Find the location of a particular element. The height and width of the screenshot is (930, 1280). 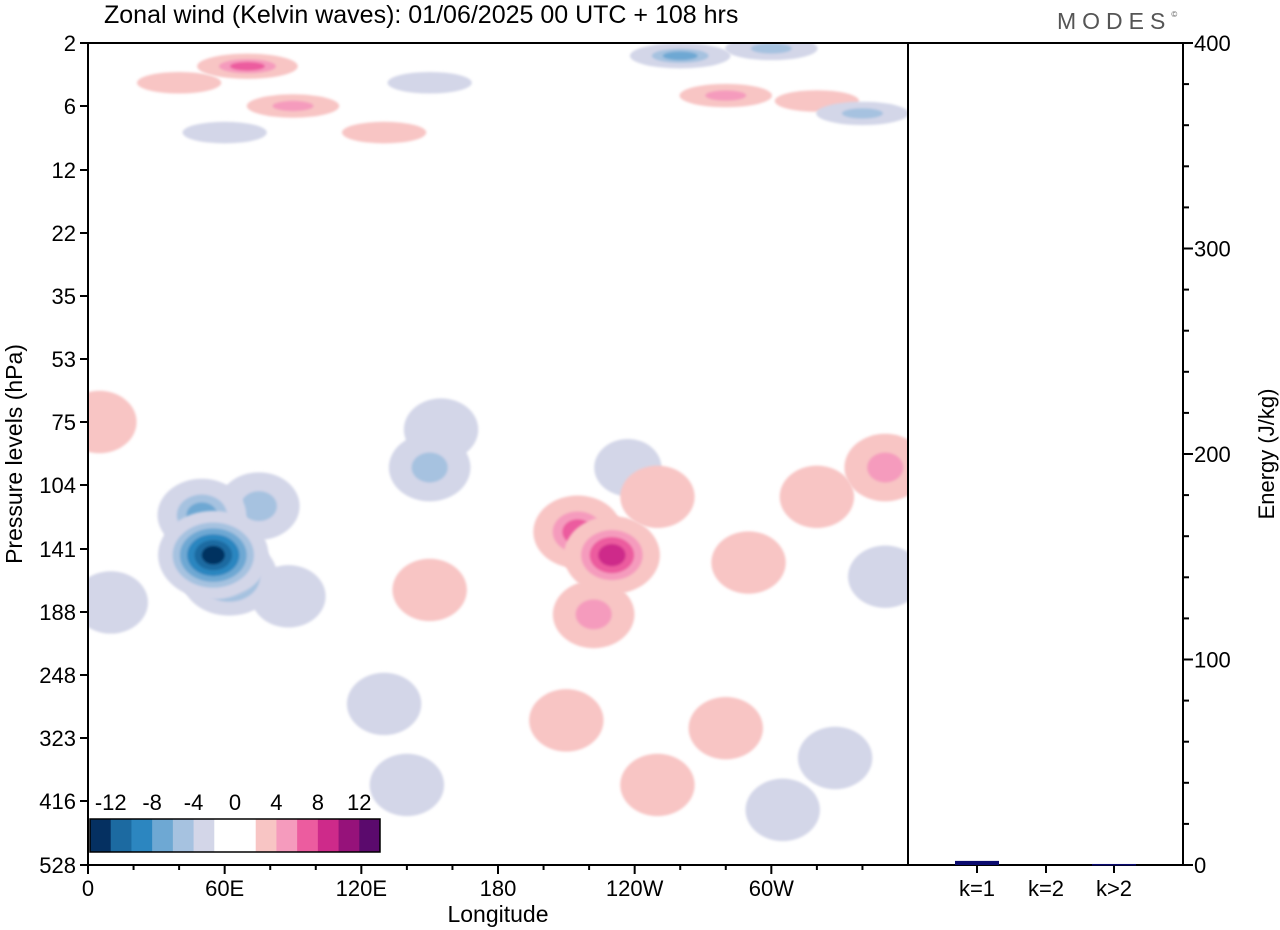

x-tick-label: 120E is located at coordinates (361, 888).